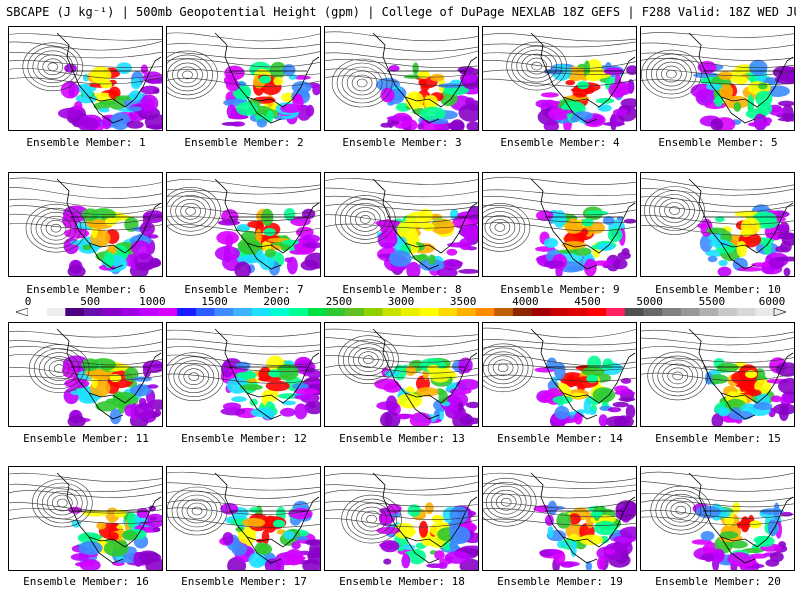  I want to click on colorbar-tick-label: 6000, so click(772, 301).